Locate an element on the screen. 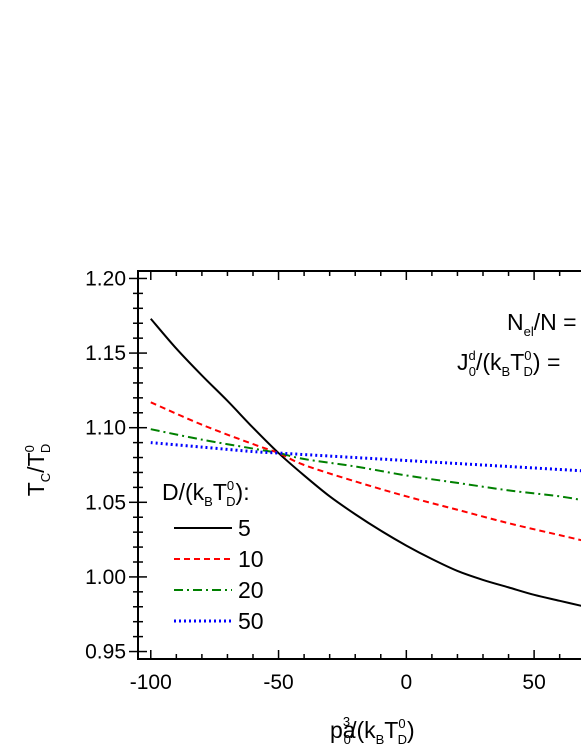  legend-title: D/(kBT0 D): is located at coordinates (206, 493).